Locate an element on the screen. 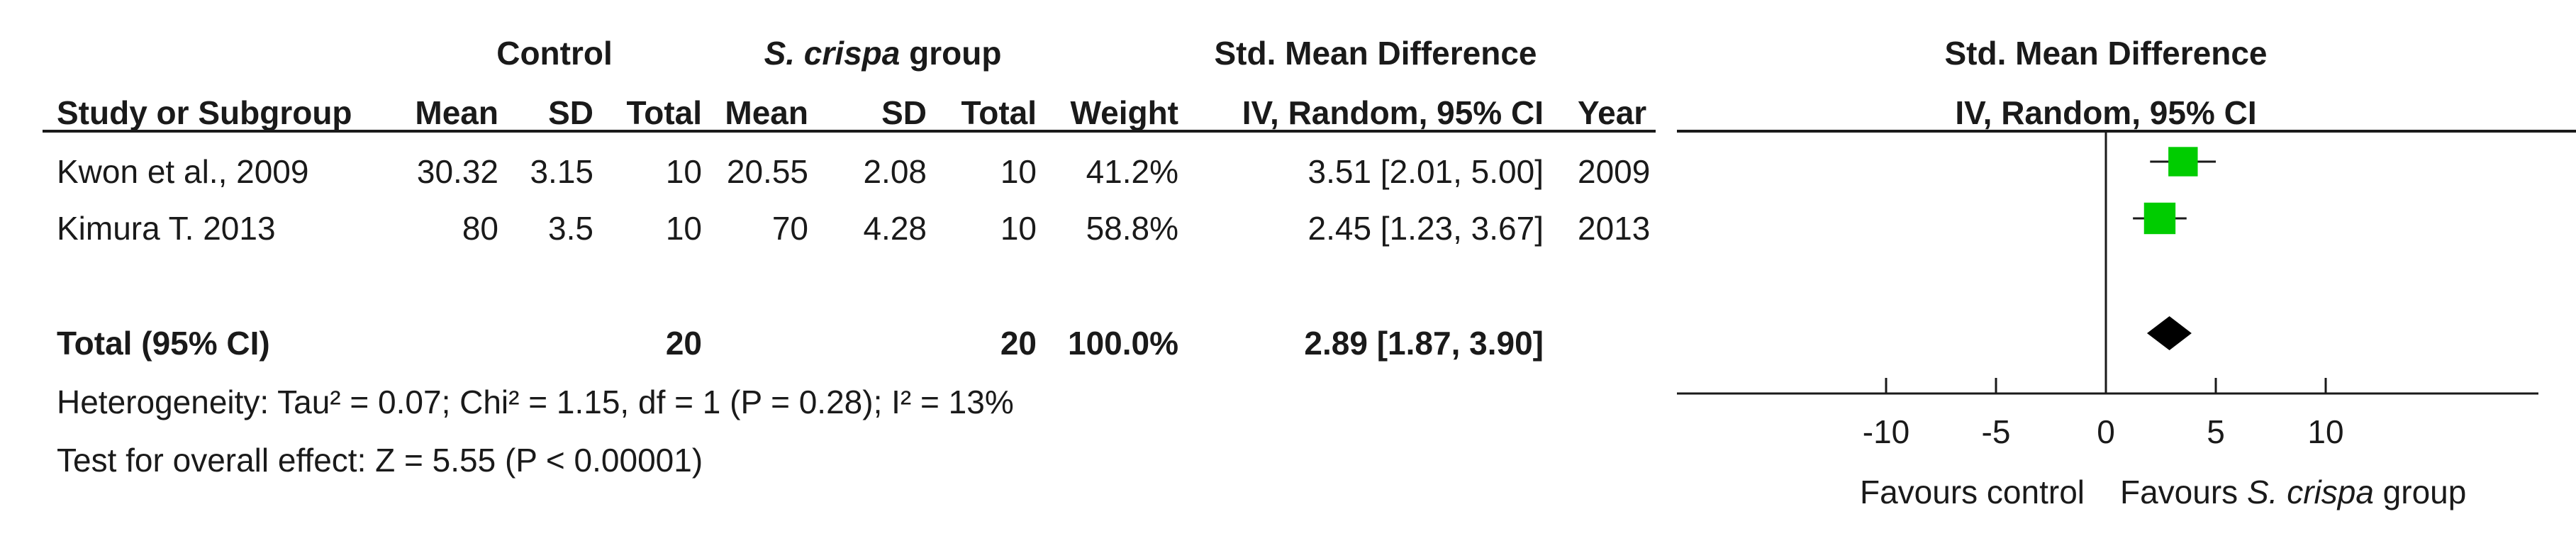  plot-subtitle: IV, Random, 95% CI is located at coordinates (2105, 112).